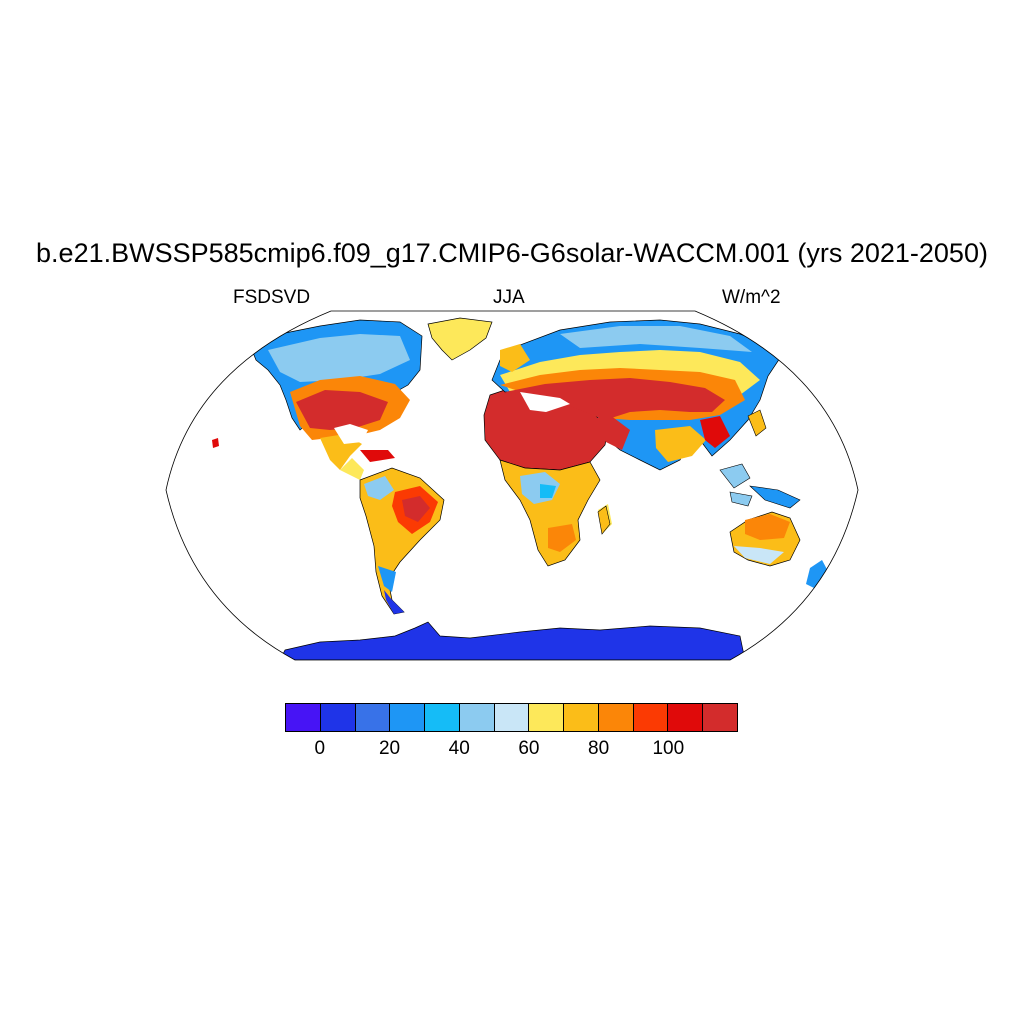 The width and height of the screenshot is (1024, 1024). I want to click on greenland, so click(460, 339).